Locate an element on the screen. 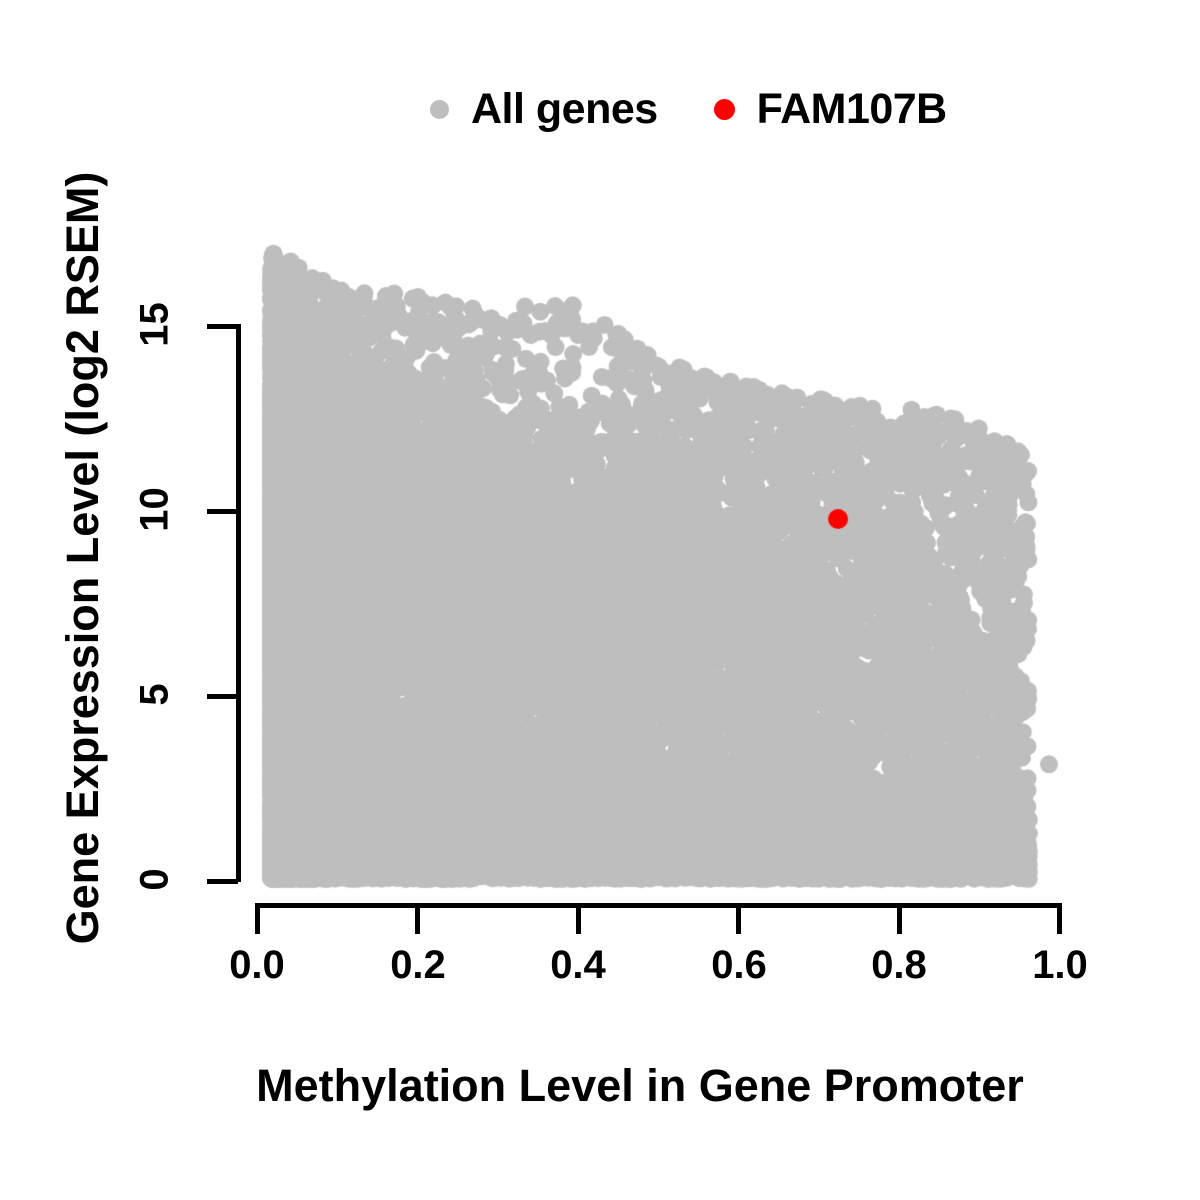  legend-entry-all-genes: All genes is located at coordinates (544, 109).